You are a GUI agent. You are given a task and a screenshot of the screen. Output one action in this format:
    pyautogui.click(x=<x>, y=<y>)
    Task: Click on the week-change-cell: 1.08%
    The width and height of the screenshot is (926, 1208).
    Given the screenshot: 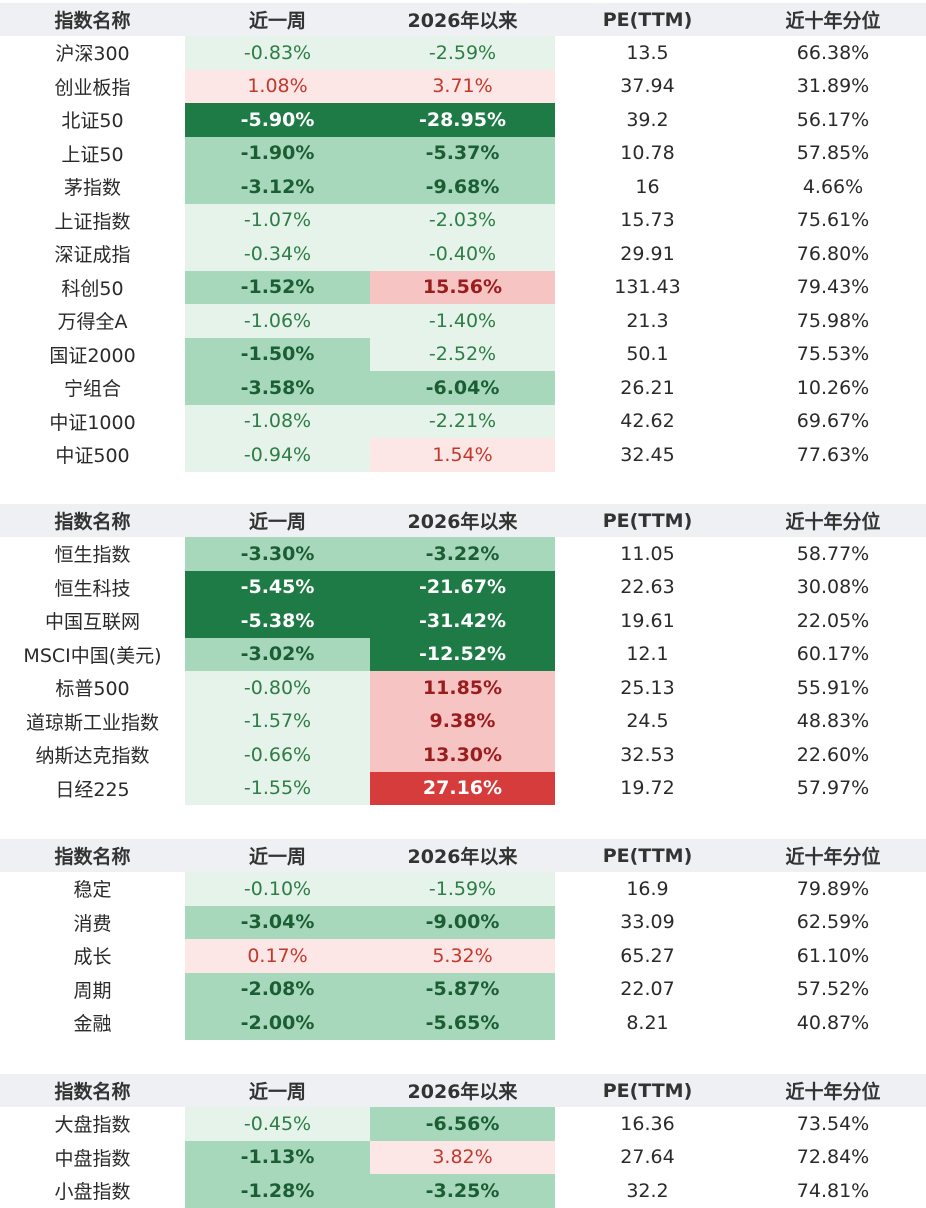 What is the action you would take?
    pyautogui.click(x=277, y=86)
    